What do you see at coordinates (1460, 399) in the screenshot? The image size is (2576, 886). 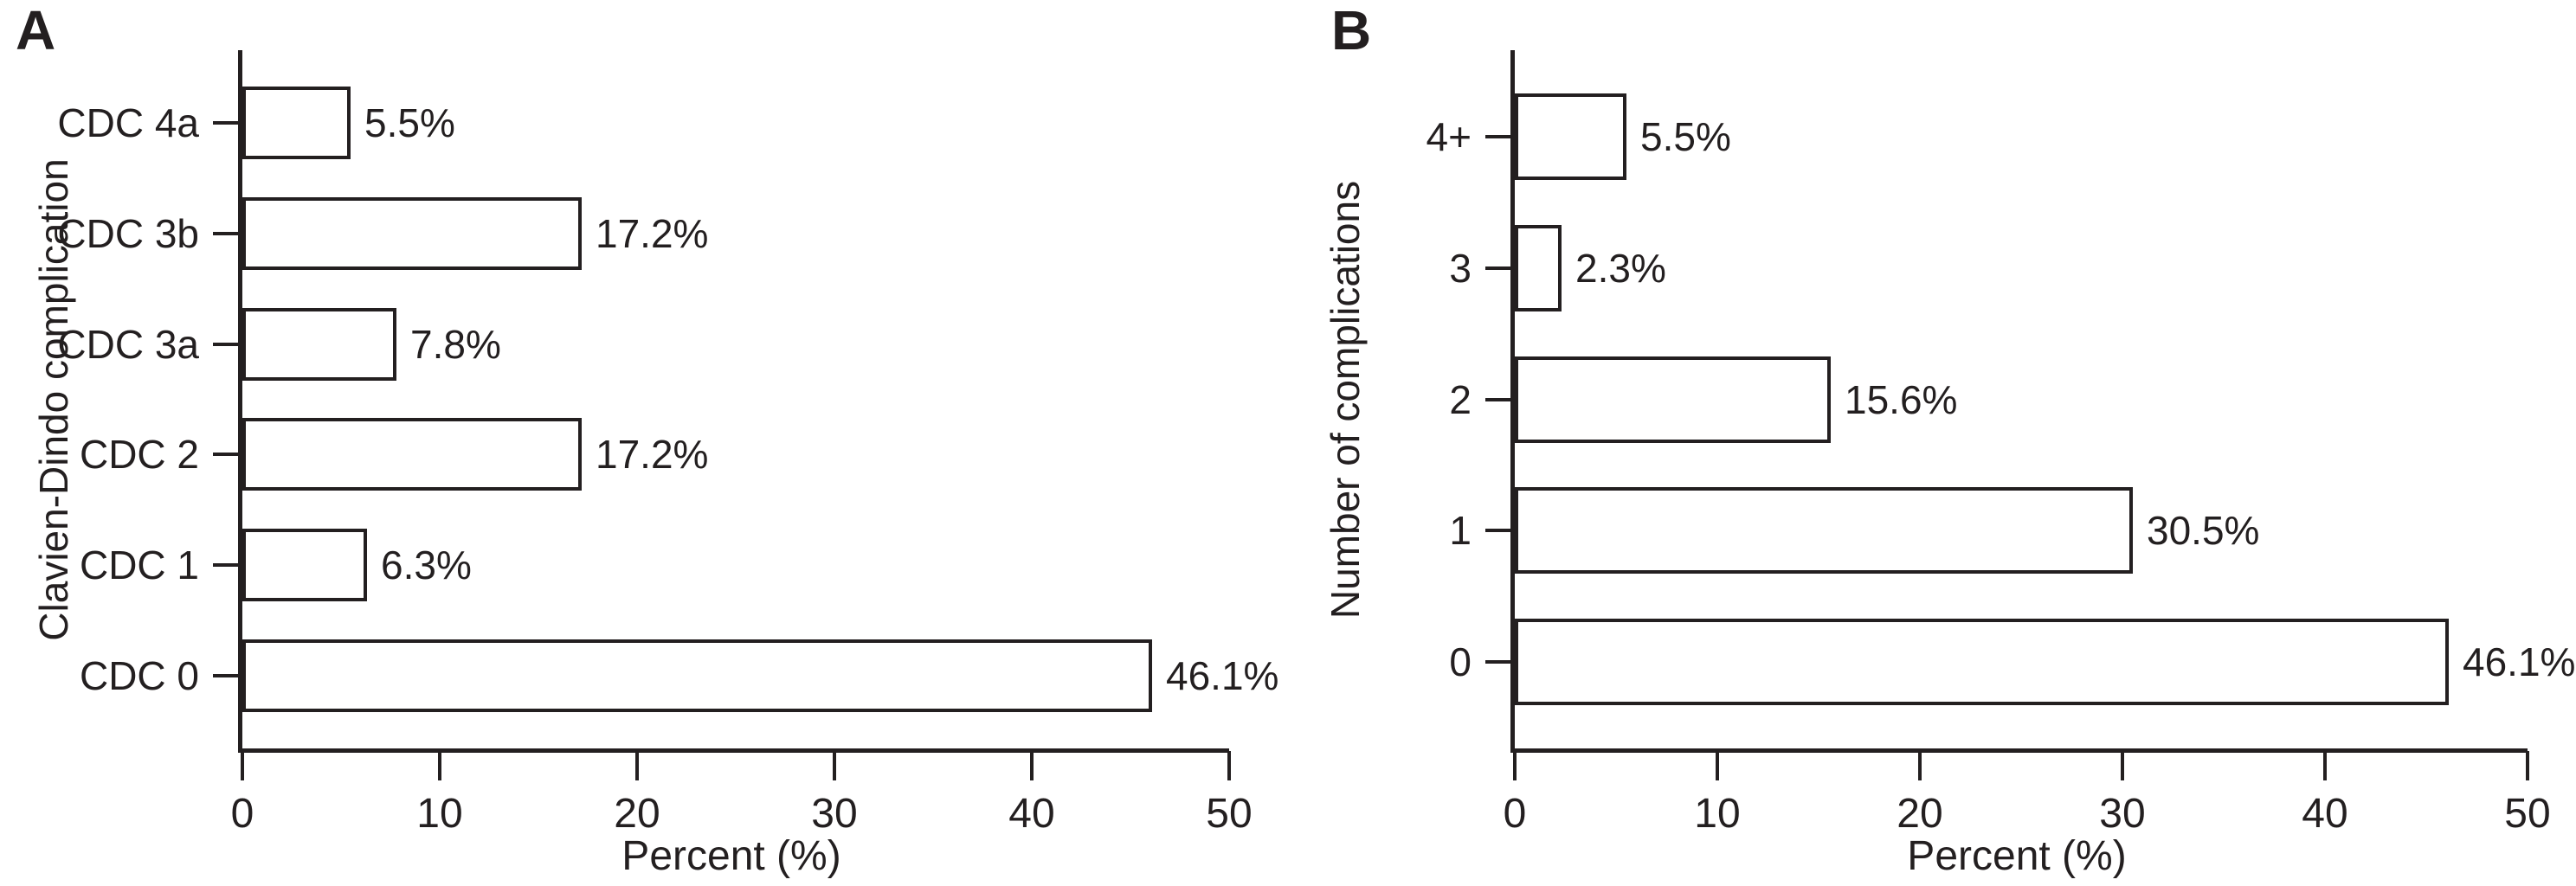 I see `category-label: 2` at bounding box center [1460, 399].